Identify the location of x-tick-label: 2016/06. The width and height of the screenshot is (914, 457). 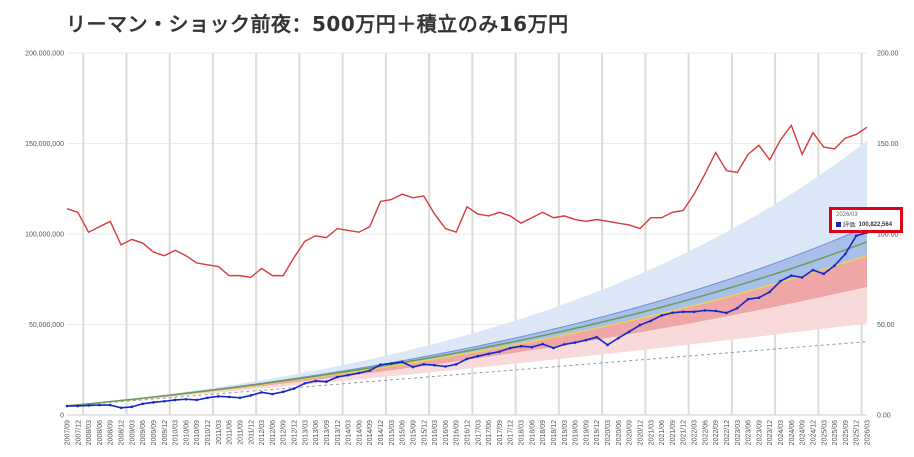
(446, 432).